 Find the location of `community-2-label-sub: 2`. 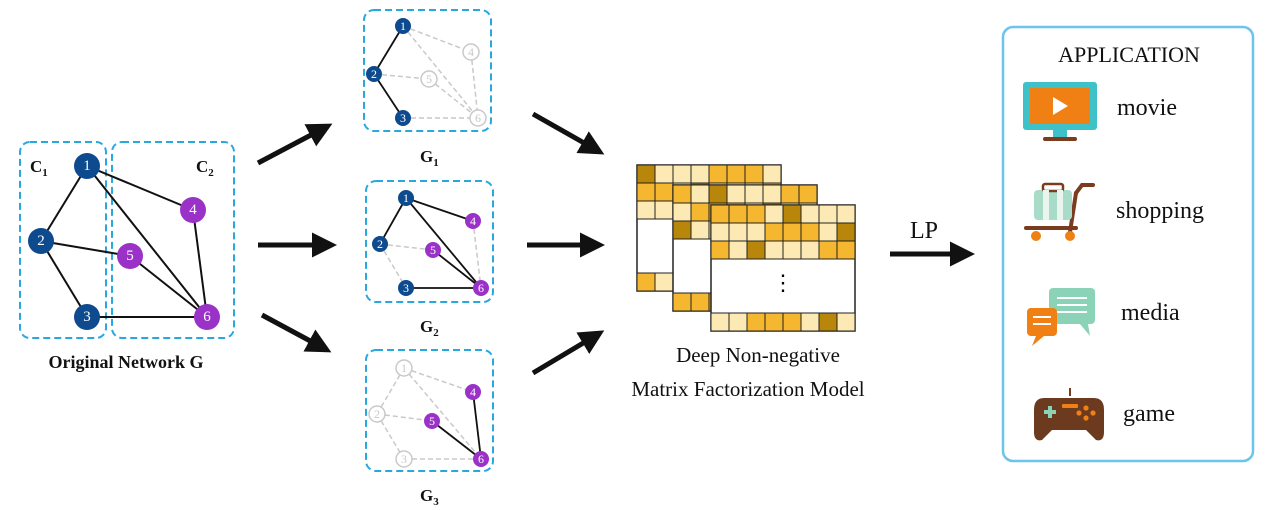

community-2-label-sub: 2 is located at coordinates (211, 173).